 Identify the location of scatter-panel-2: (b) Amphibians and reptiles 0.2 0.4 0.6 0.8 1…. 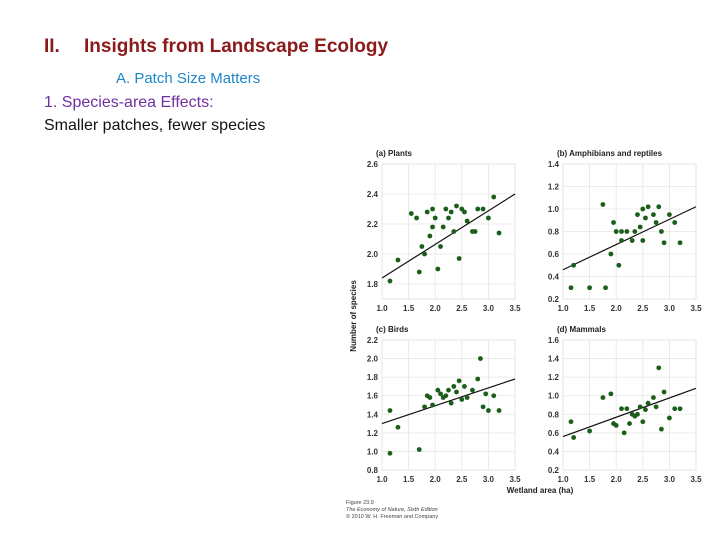
(625, 231).